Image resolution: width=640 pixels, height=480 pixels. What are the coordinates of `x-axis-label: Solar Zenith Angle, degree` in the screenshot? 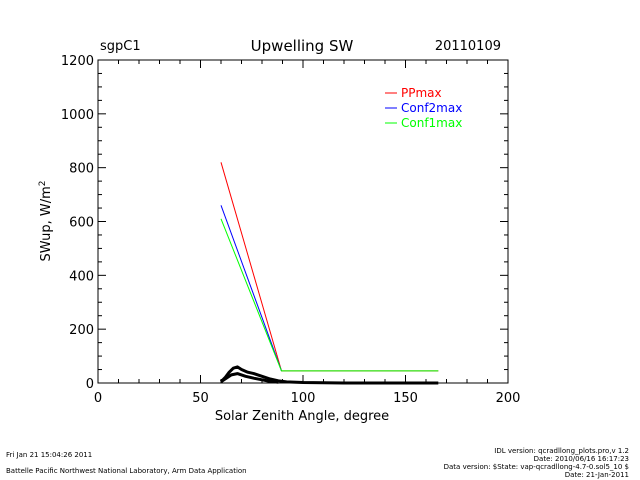 It's located at (302, 416).